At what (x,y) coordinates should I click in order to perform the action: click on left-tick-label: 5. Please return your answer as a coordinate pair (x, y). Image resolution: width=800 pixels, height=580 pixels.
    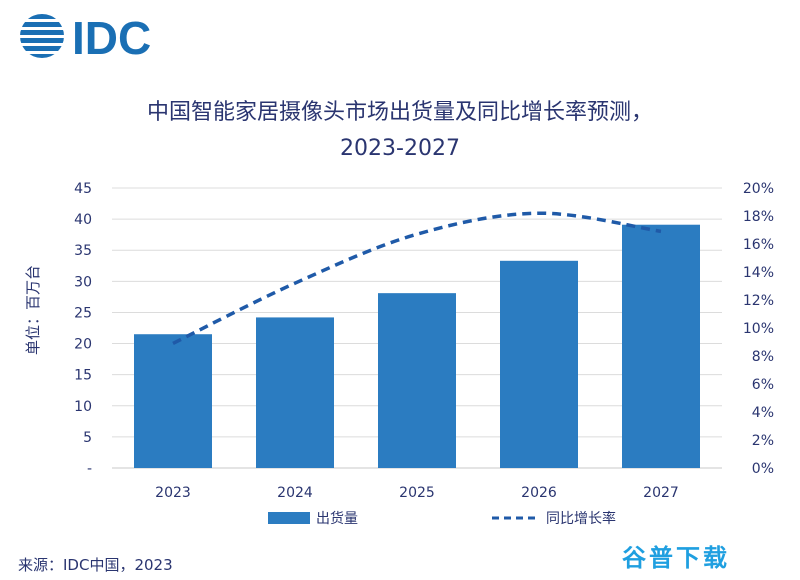
    Looking at the image, I should click on (87, 438).